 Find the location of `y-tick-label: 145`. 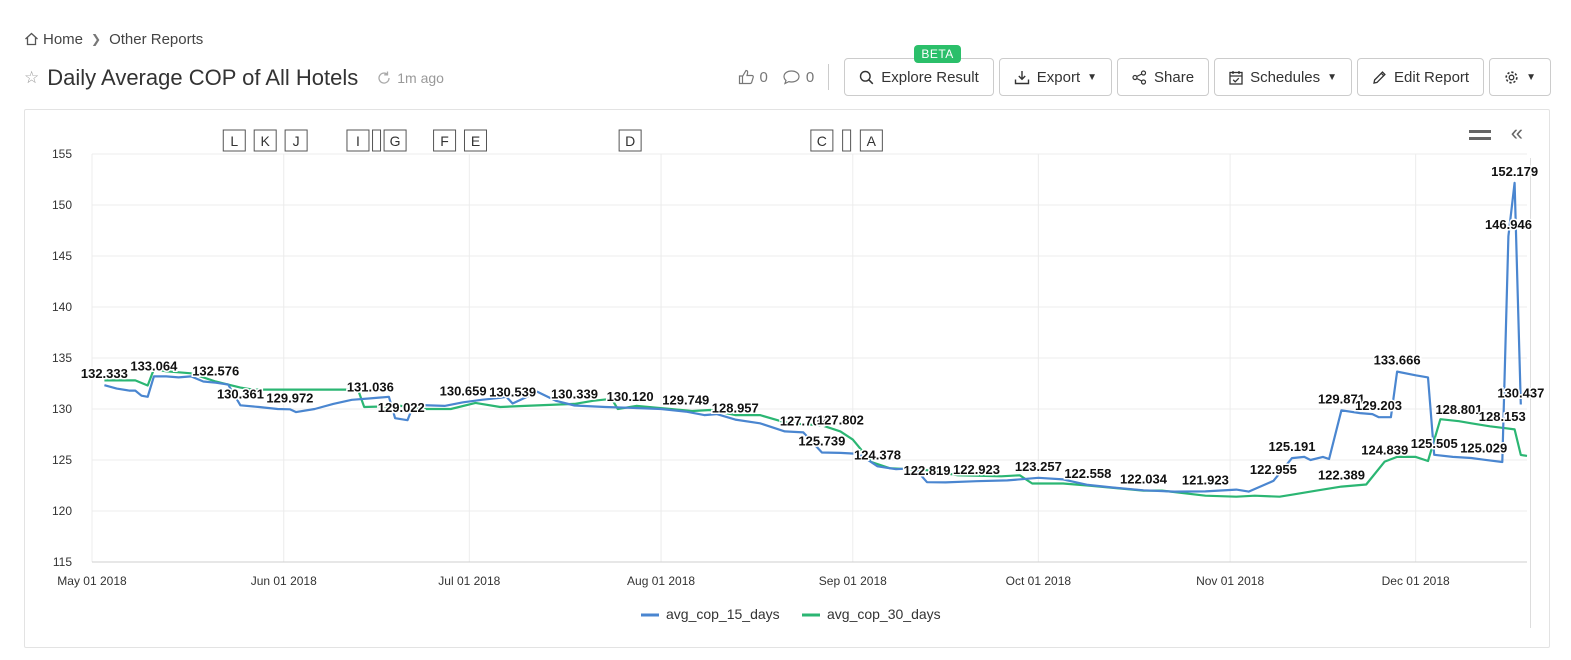

y-tick-label: 145 is located at coordinates (62, 256).